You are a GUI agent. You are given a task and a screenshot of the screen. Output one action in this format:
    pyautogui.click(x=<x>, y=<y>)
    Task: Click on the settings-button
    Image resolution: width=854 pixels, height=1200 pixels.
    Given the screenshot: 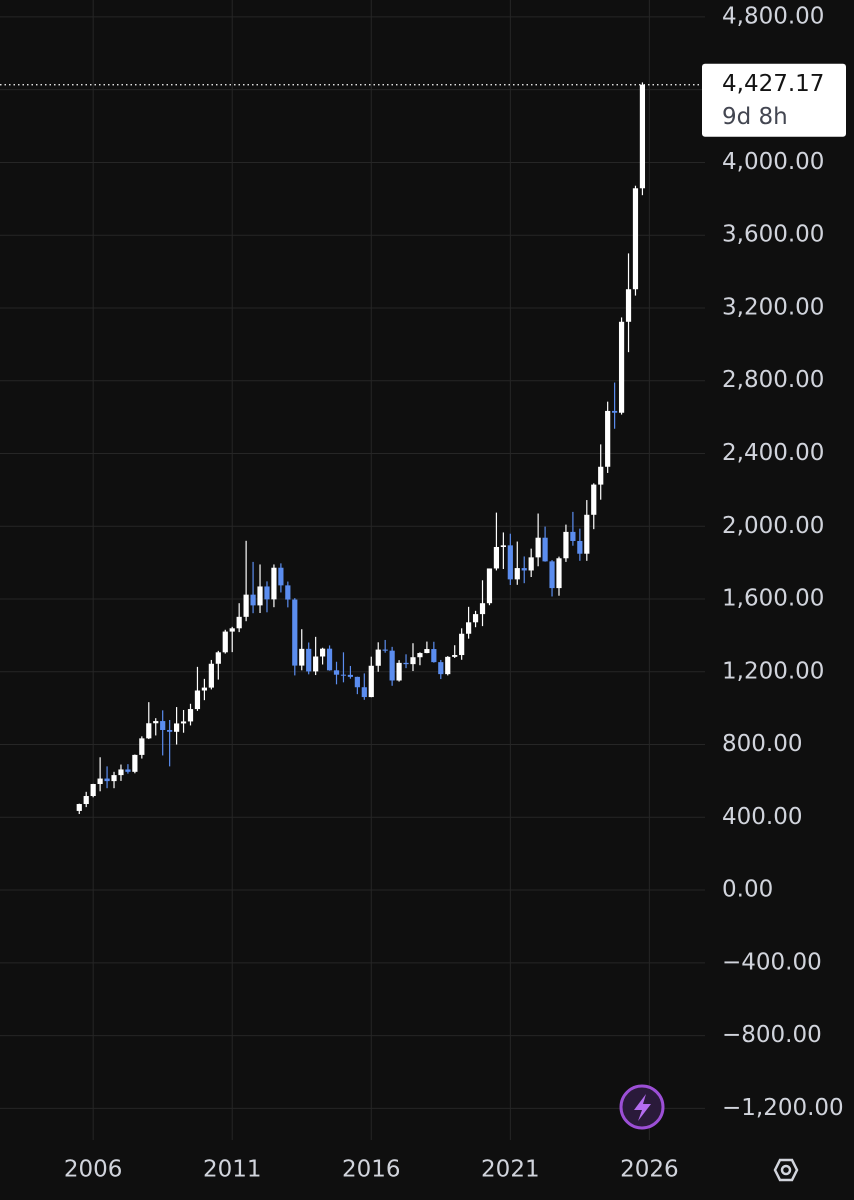 What is the action you would take?
    pyautogui.click(x=786, y=1170)
    